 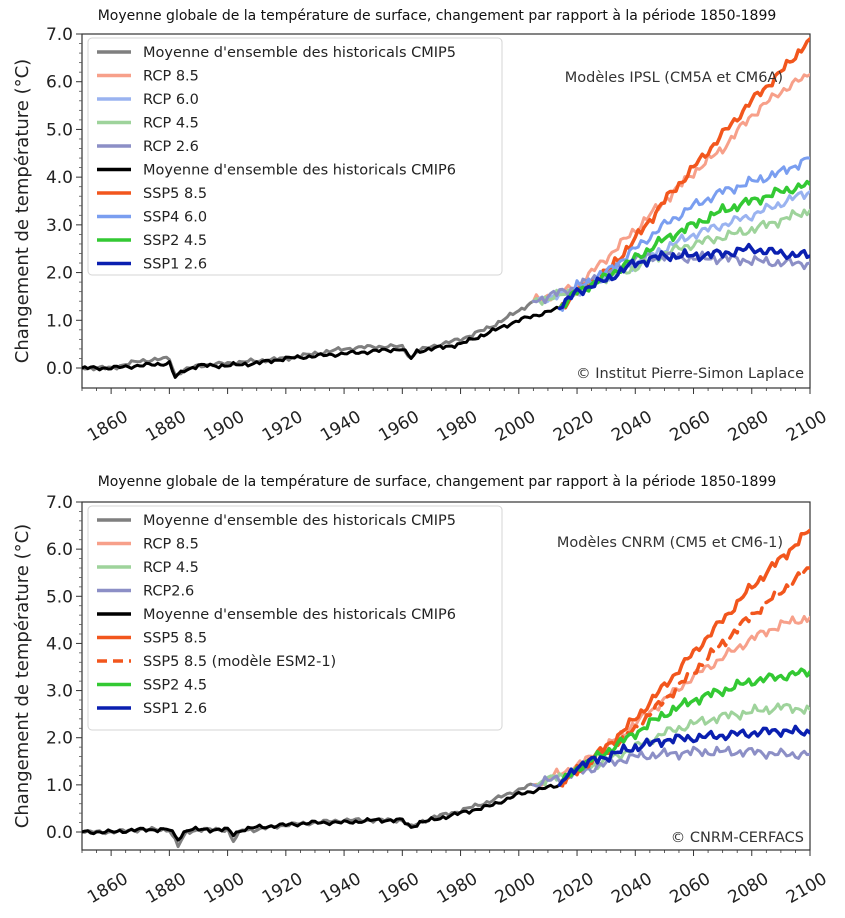 I want to click on legend-entry-label: RCP2.6, so click(x=168, y=592).